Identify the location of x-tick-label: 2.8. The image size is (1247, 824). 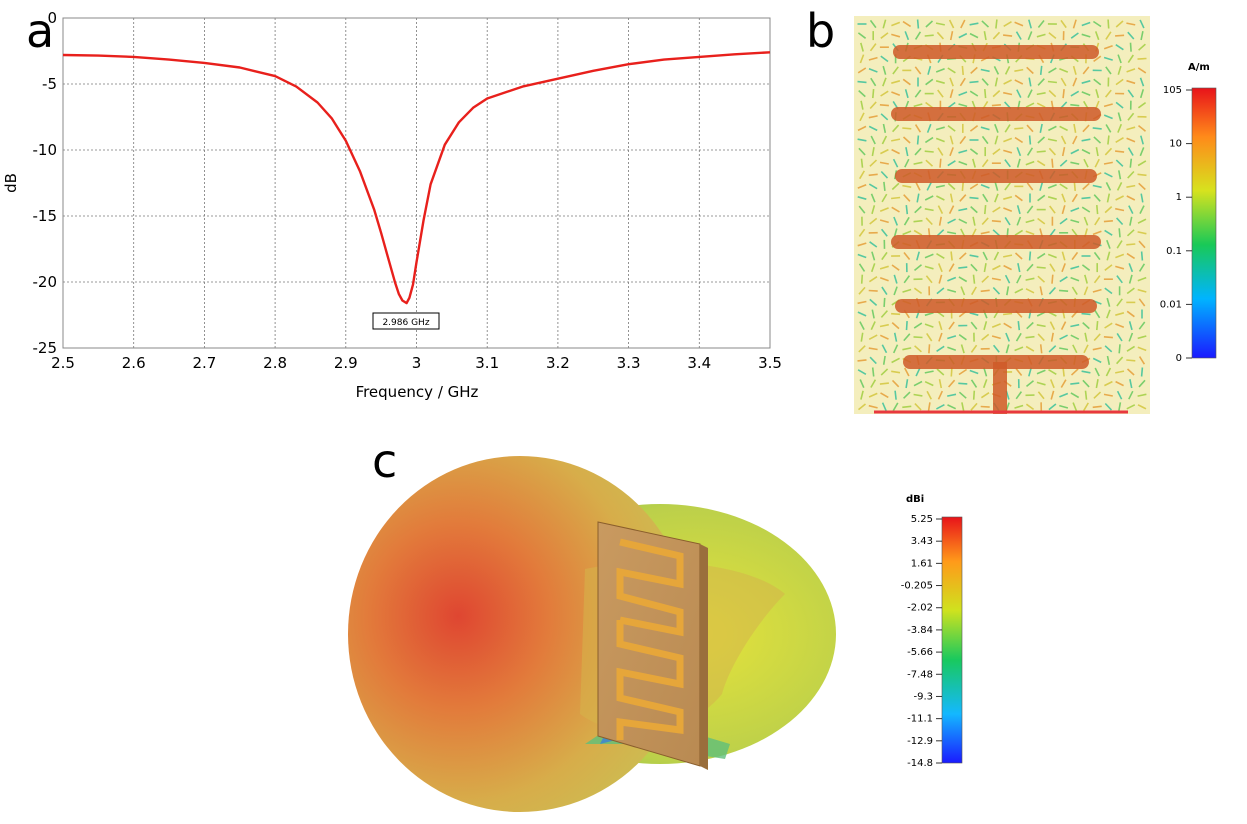
(275, 363).